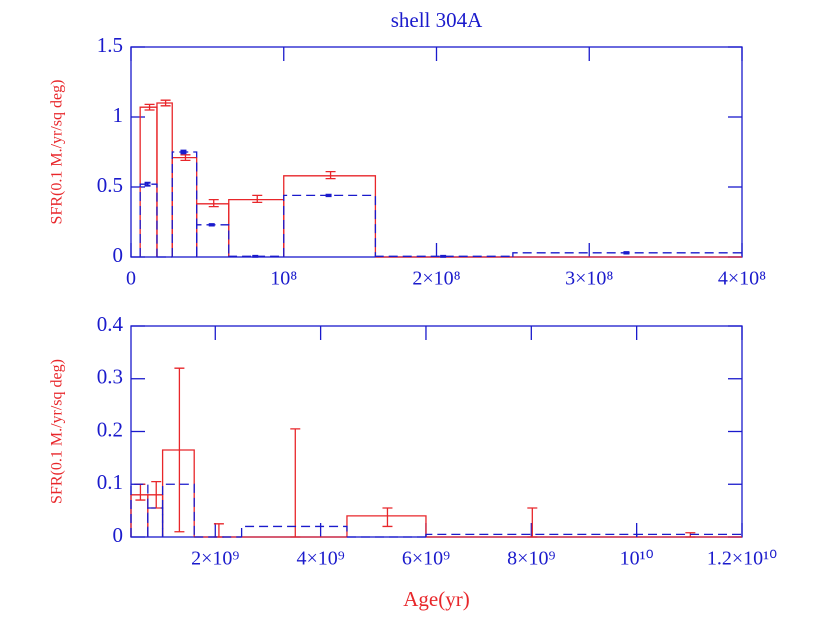 The height and width of the screenshot is (634, 818). I want to click on y-tick-label: 1.5, so click(110, 45).